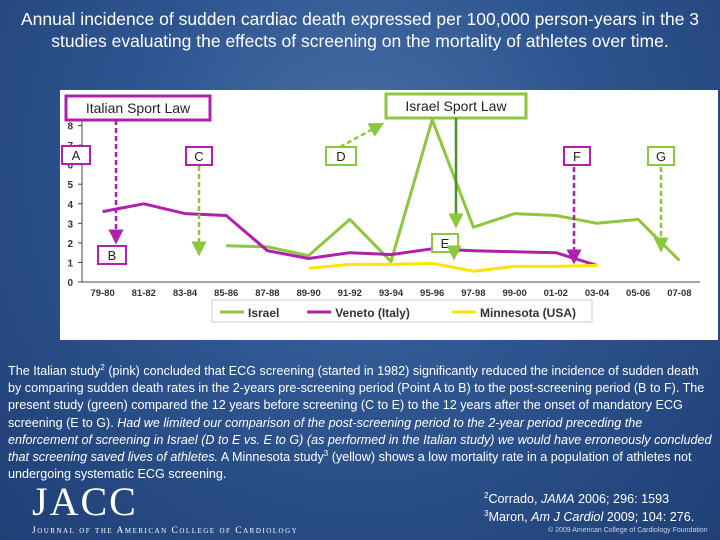  I want to click on reference-2-citation: 2009; 104: 276., so click(649, 517).